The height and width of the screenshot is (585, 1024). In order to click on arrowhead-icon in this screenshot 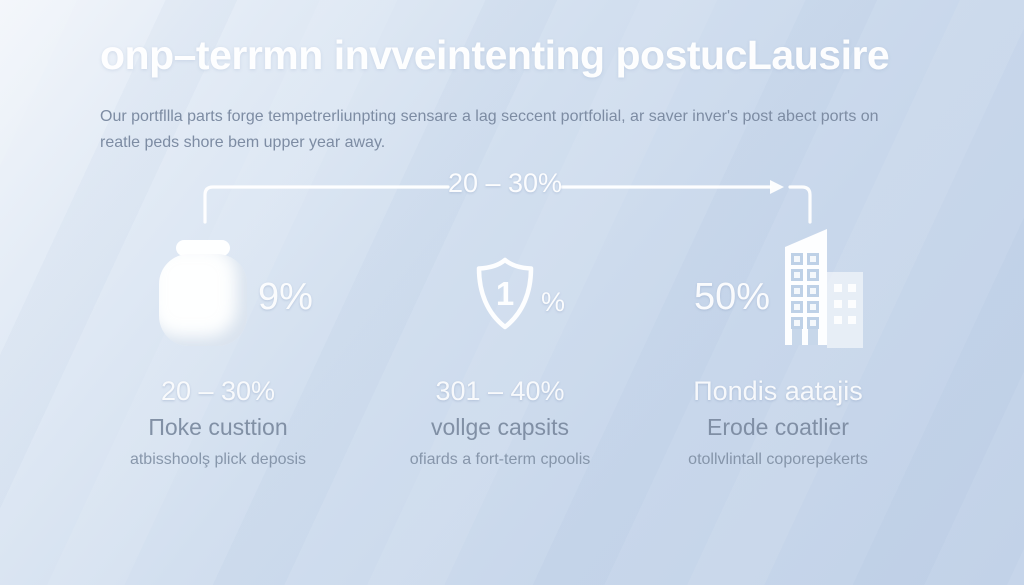, I will do `click(777, 187)`.